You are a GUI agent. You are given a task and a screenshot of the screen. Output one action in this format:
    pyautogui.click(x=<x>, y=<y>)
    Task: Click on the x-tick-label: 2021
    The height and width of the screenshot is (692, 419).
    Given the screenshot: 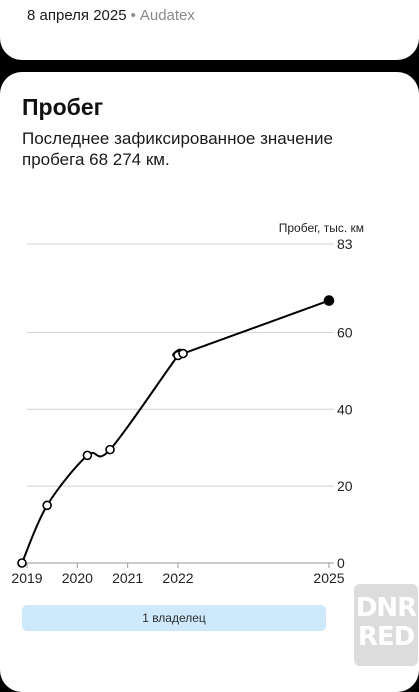 What is the action you would take?
    pyautogui.click(x=127, y=578)
    